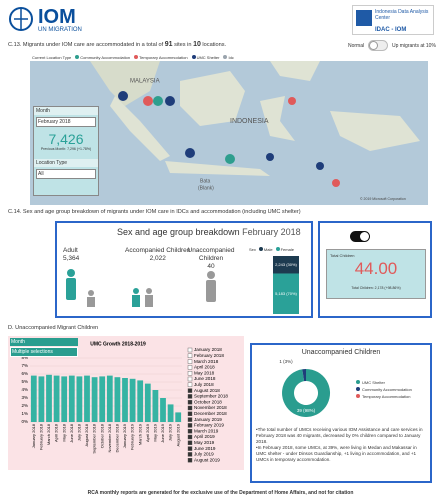  What do you see at coordinates (383, 199) in the screenshot?
I see `copyright: © 2019 Microsoft Corporation` at bounding box center [383, 199].